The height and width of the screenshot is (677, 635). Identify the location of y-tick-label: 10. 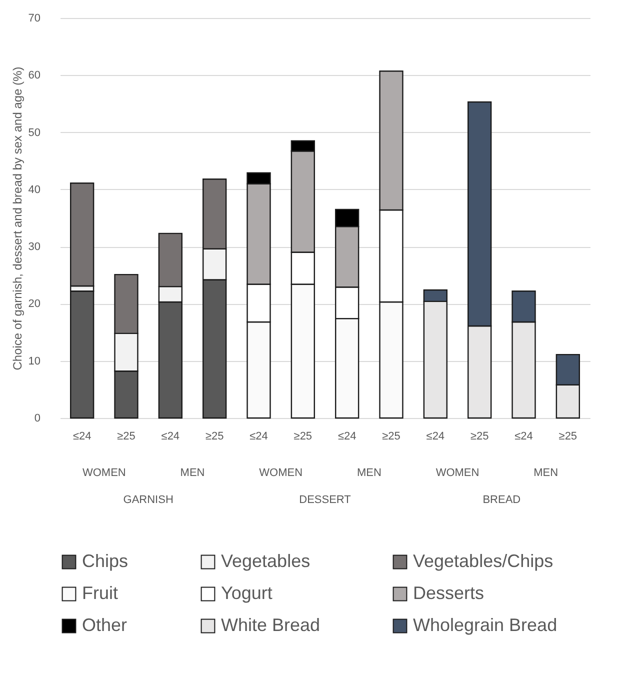
(34, 361).